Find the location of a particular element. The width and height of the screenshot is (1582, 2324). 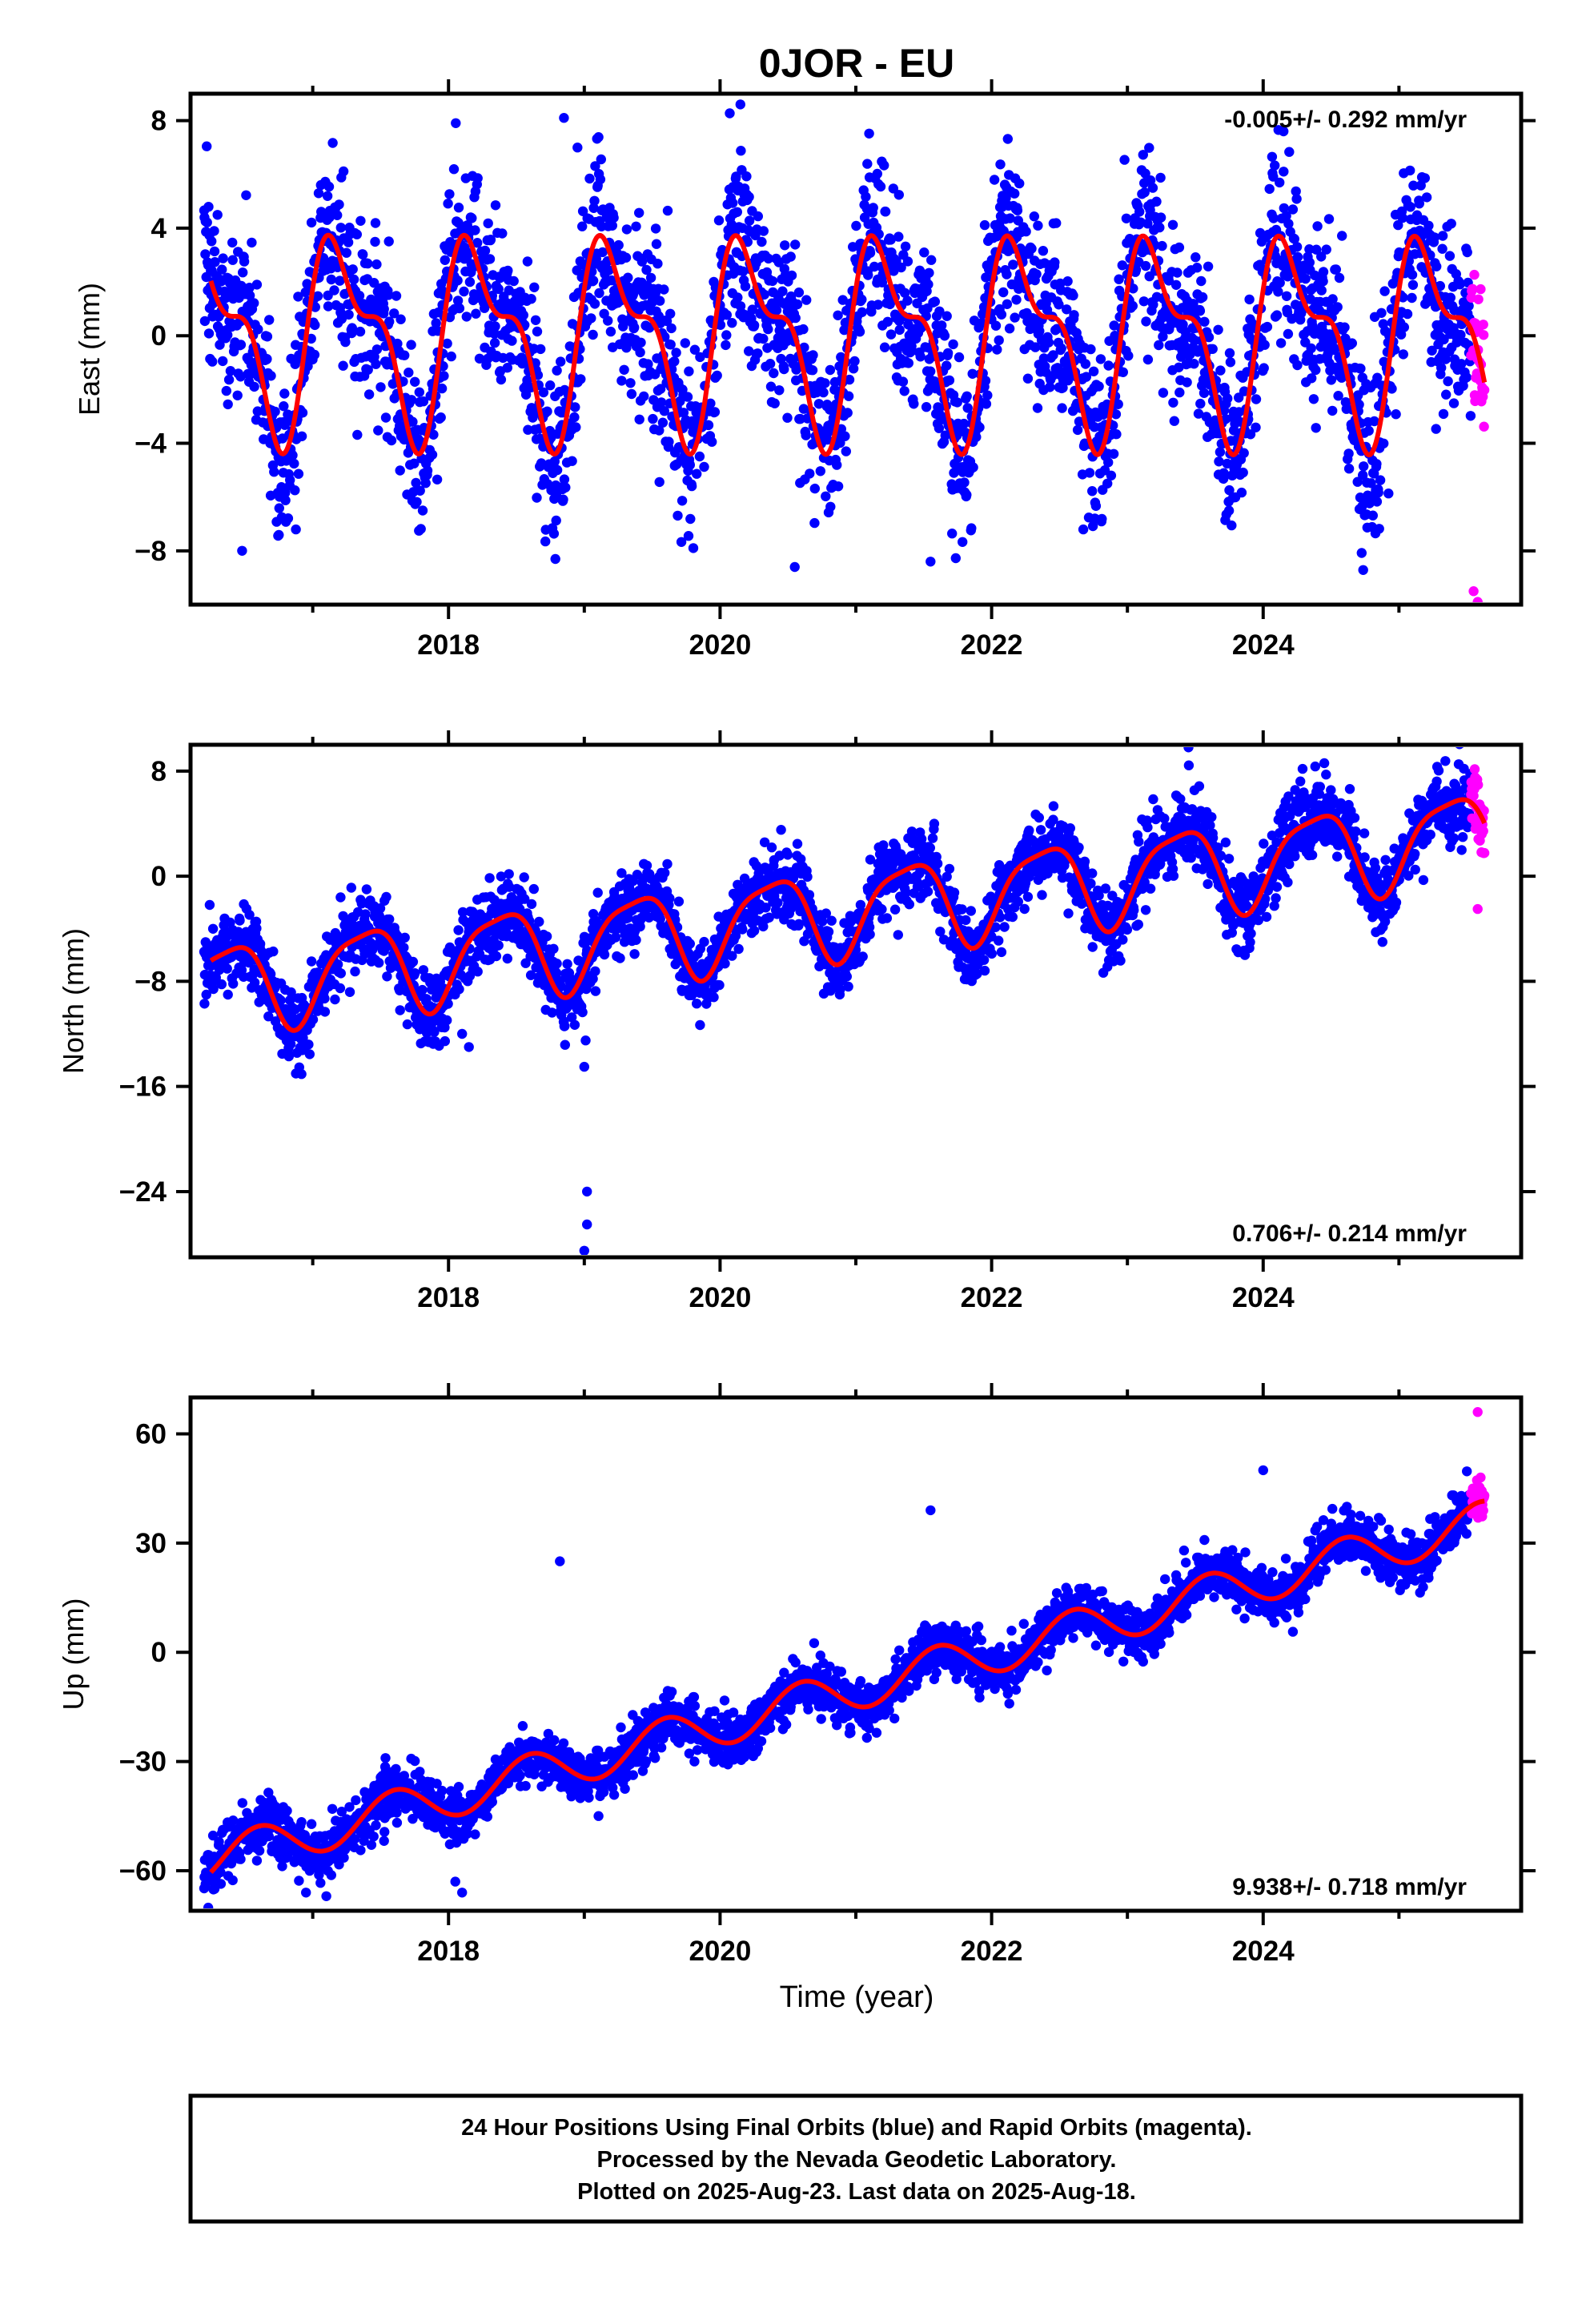

y-tick-label: 4 is located at coordinates (159, 228).